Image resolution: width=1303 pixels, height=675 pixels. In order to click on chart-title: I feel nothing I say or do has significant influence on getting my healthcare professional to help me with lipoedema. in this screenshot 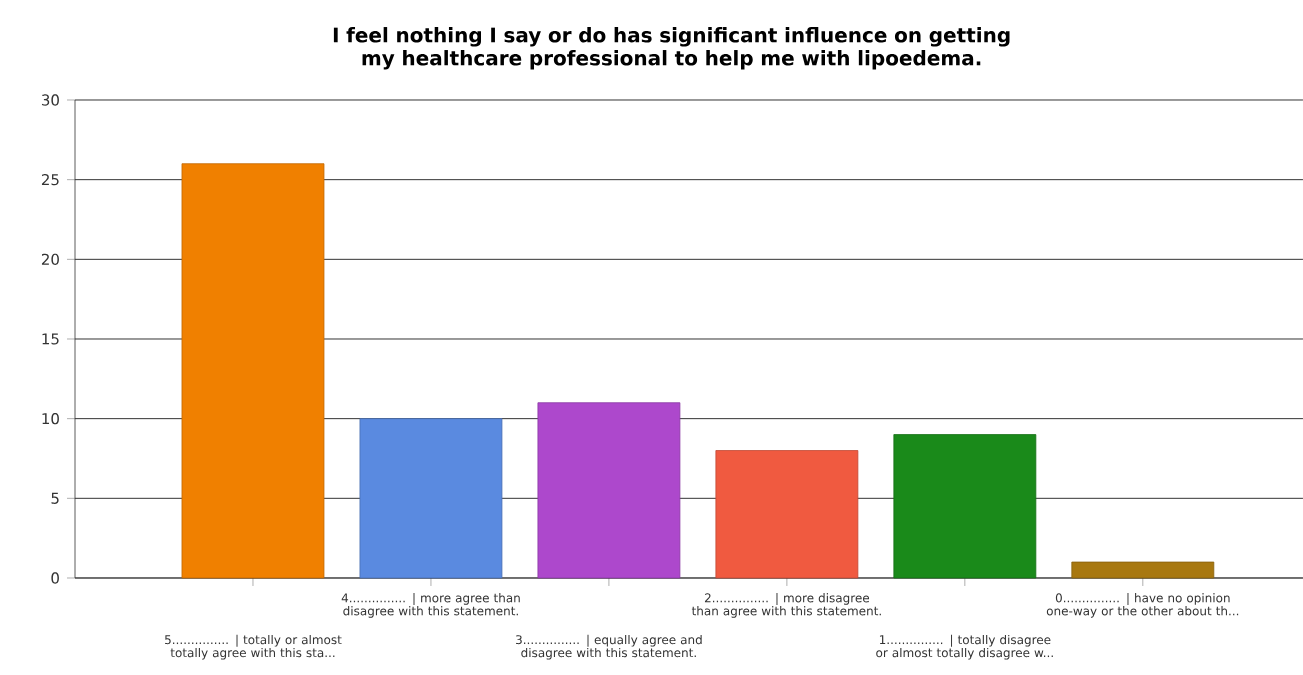, I will do `click(671, 48)`.